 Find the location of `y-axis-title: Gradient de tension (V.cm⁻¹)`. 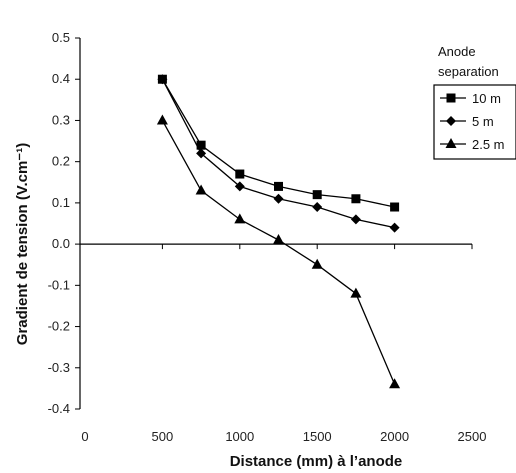

y-axis-title: Gradient de tension (V.cm⁻¹) is located at coordinates (22, 244).